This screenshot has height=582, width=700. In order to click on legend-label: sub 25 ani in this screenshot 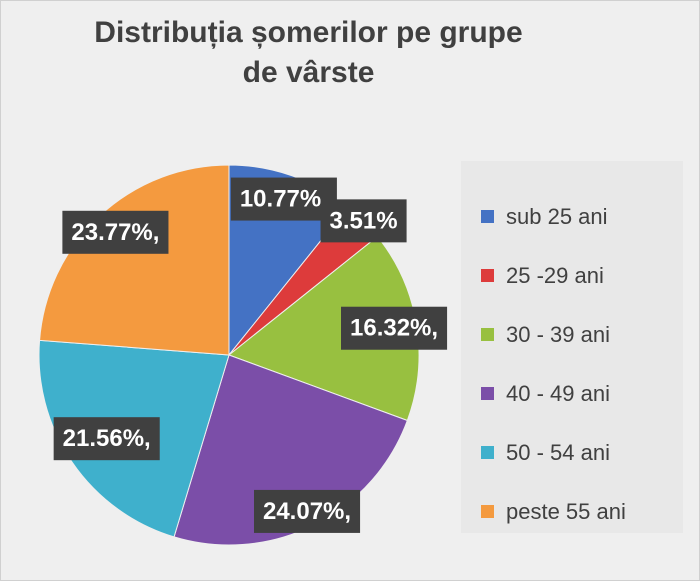, I will do `click(557, 216)`.